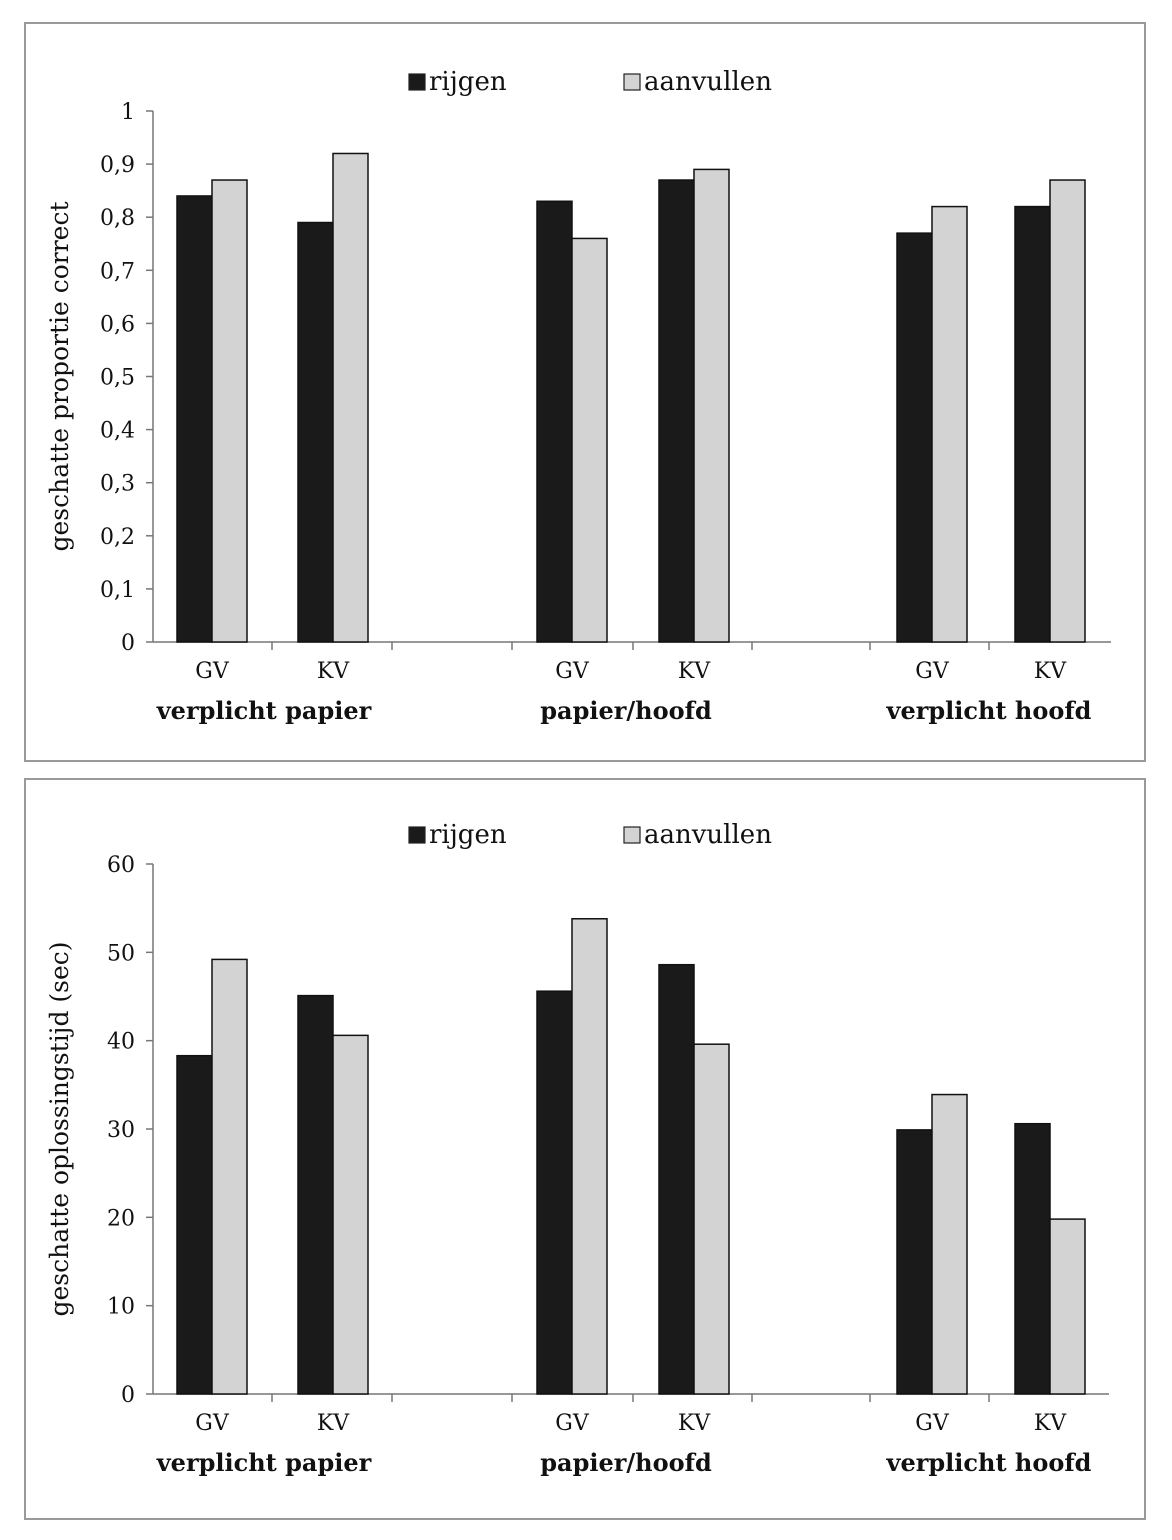  I want to click on y-tick-label: 0,9, so click(117, 165).